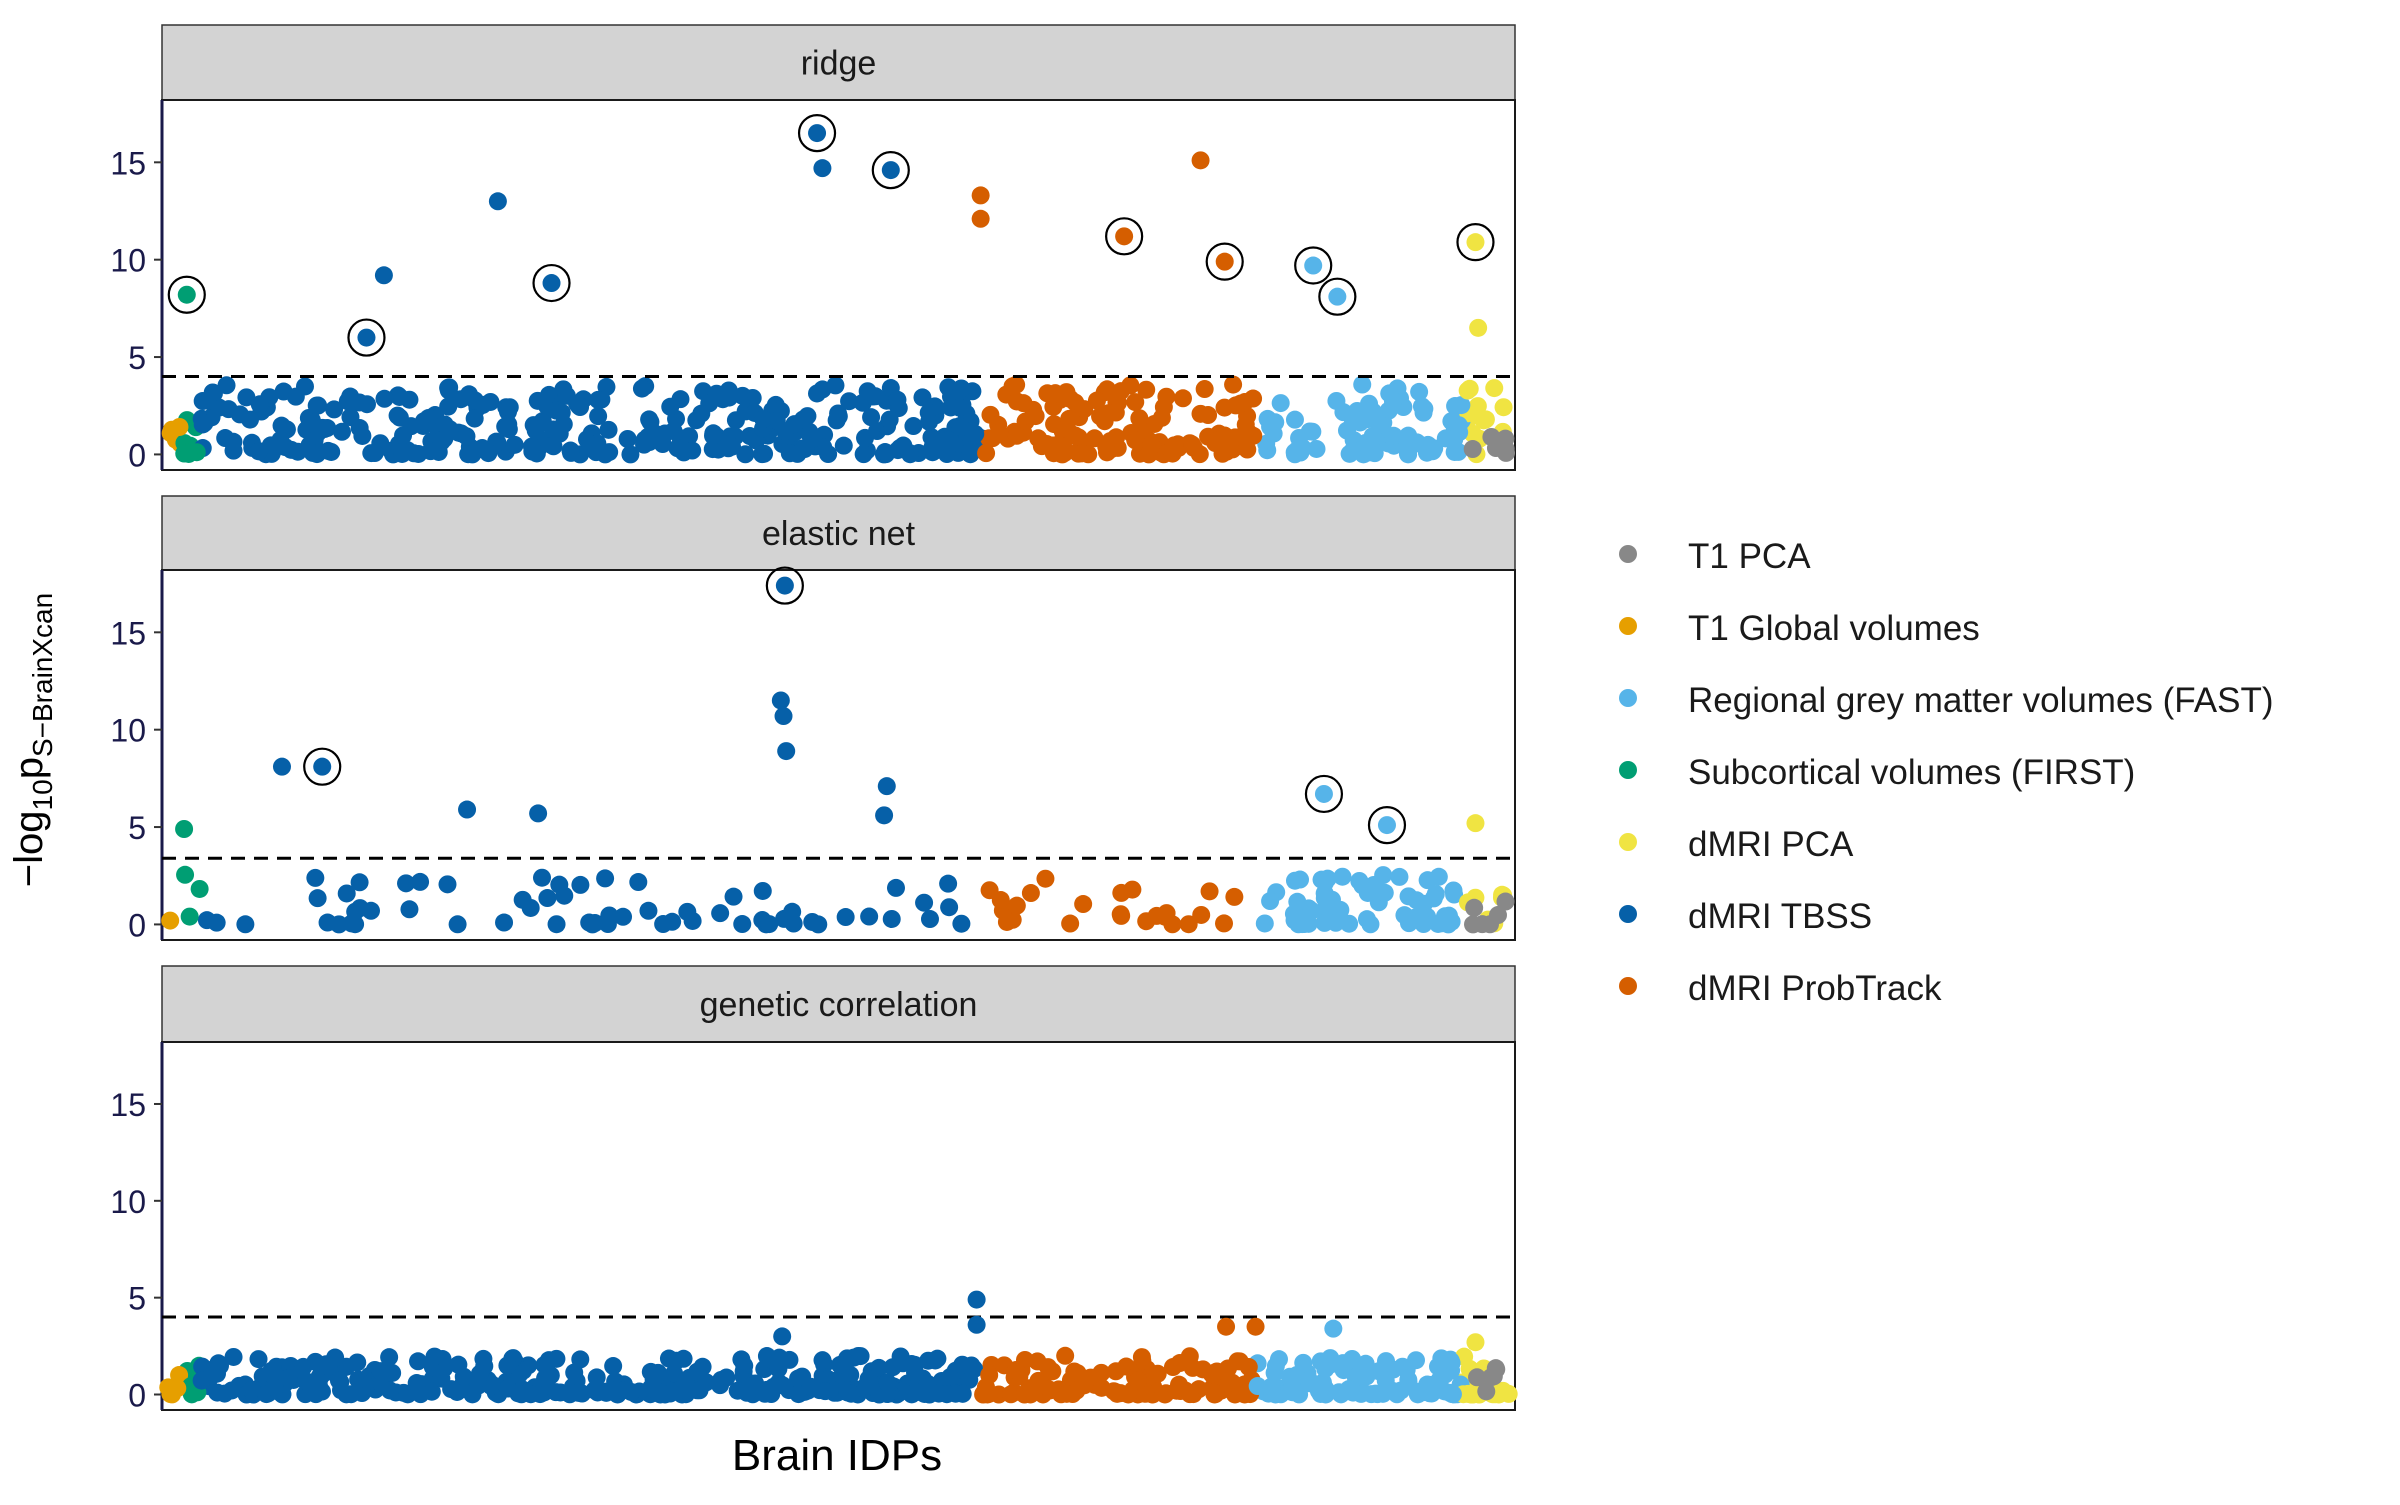 This screenshot has height=1505, width=2400. What do you see at coordinates (1780, 916) in the screenshot?
I see `legend-label: dMRI TBSS` at bounding box center [1780, 916].